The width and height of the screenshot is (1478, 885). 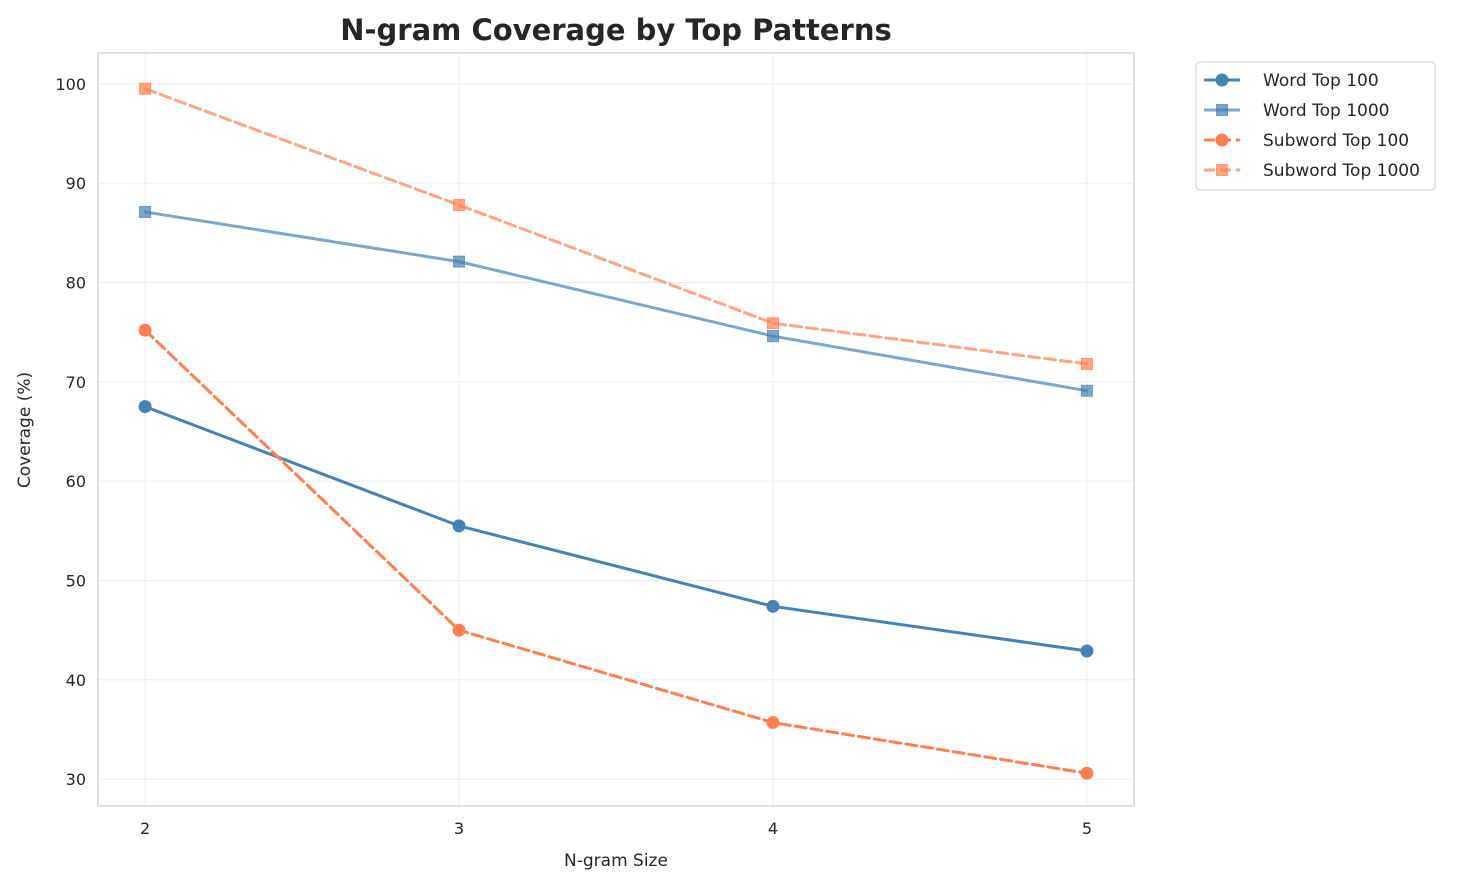 I want to click on legend-frame, so click(x=1315, y=126).